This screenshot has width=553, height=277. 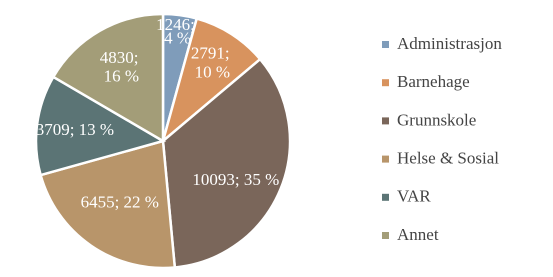 What do you see at coordinates (436, 119) in the screenshot?
I see `legend-label: Grunnskole` at bounding box center [436, 119].